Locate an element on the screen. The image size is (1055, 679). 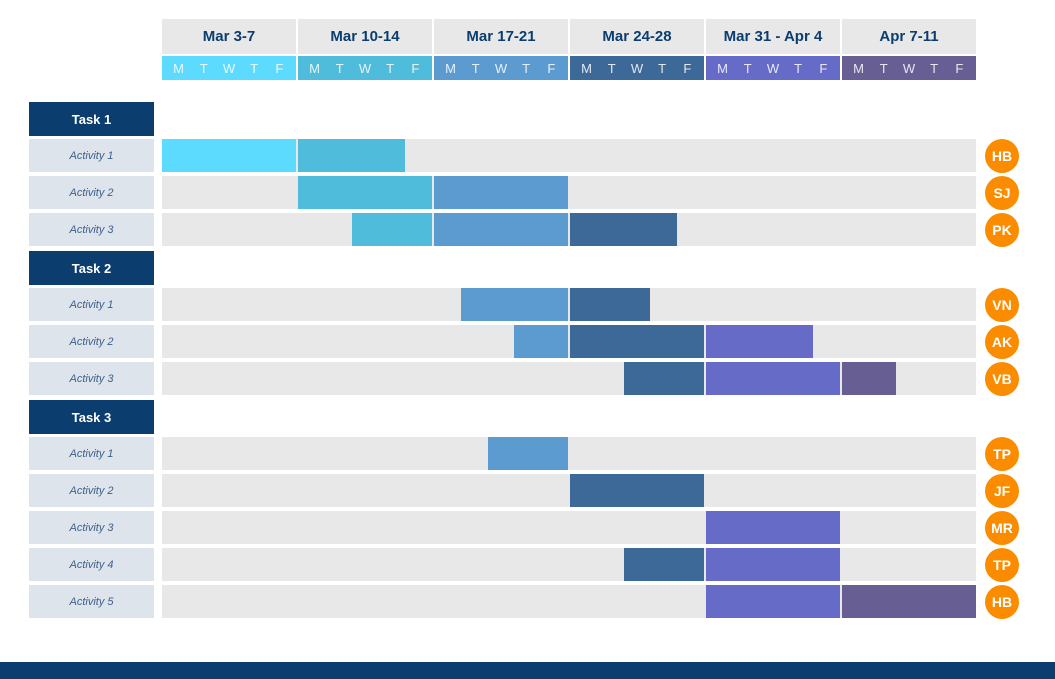
task-label: Task 2 is located at coordinates (91, 268).